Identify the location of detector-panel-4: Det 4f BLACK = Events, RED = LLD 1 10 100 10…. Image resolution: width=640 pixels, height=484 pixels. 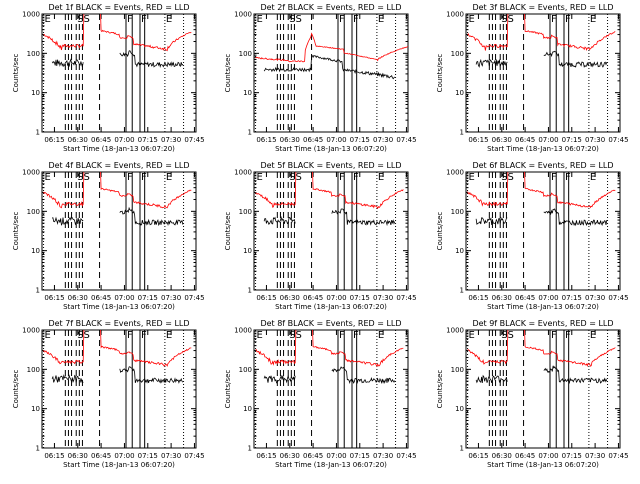
(108, 236).